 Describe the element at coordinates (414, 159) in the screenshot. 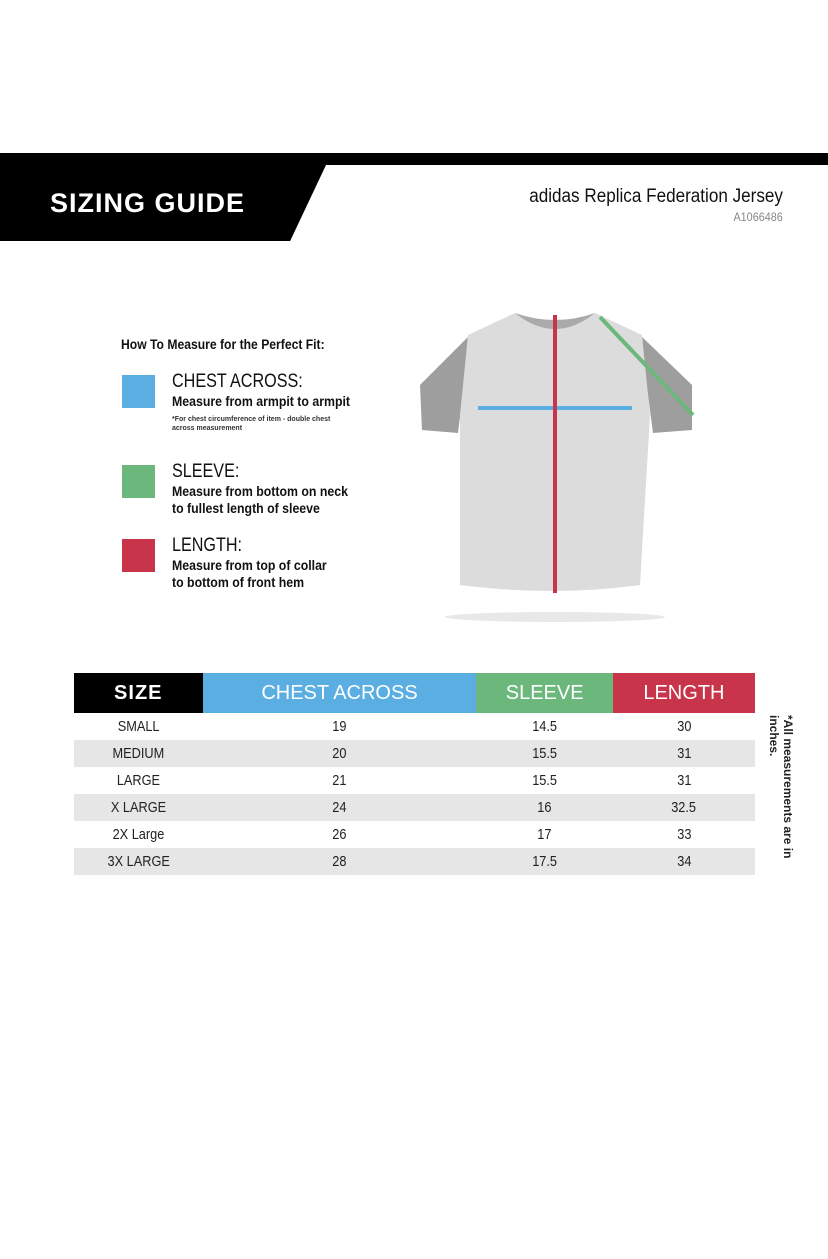

I see `top-bar` at that location.